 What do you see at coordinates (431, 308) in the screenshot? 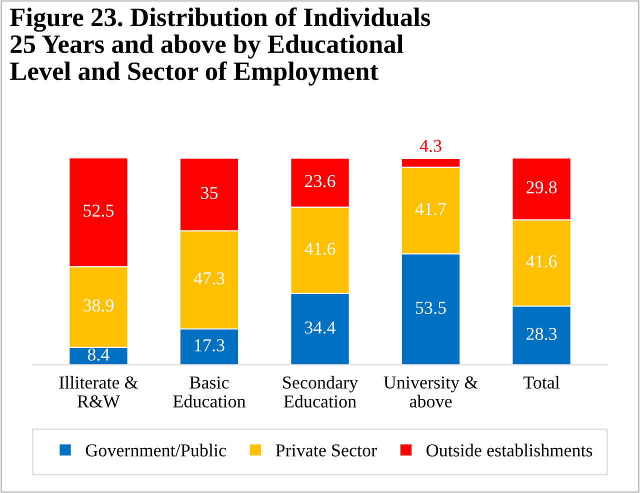
I see `data-label: 53.5` at bounding box center [431, 308].